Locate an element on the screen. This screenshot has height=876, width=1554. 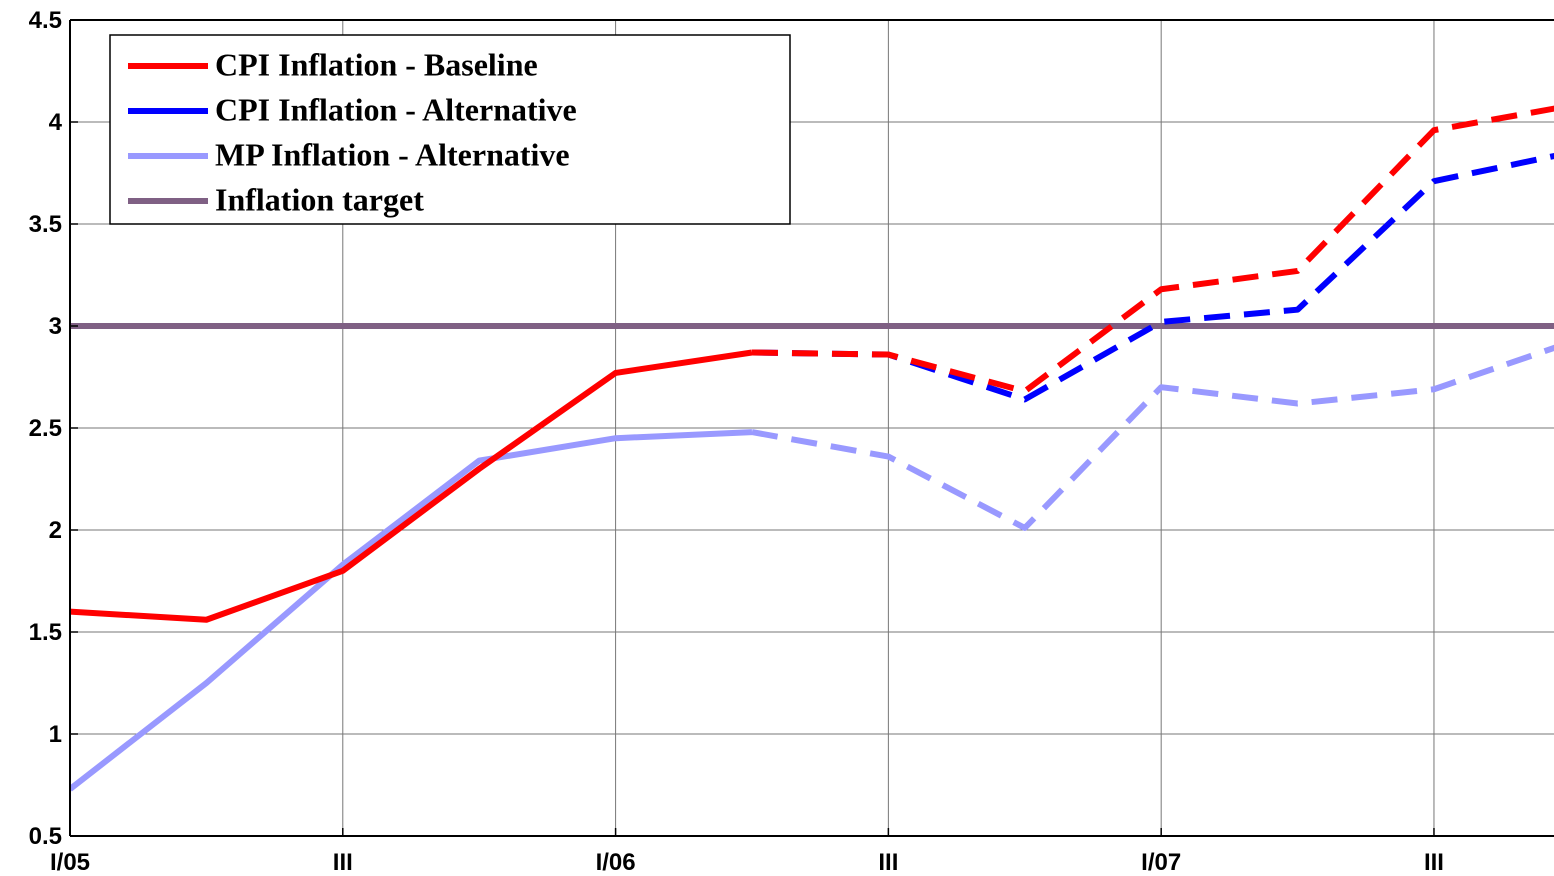
y-tick-label: 4.5 is located at coordinates (45, 20).